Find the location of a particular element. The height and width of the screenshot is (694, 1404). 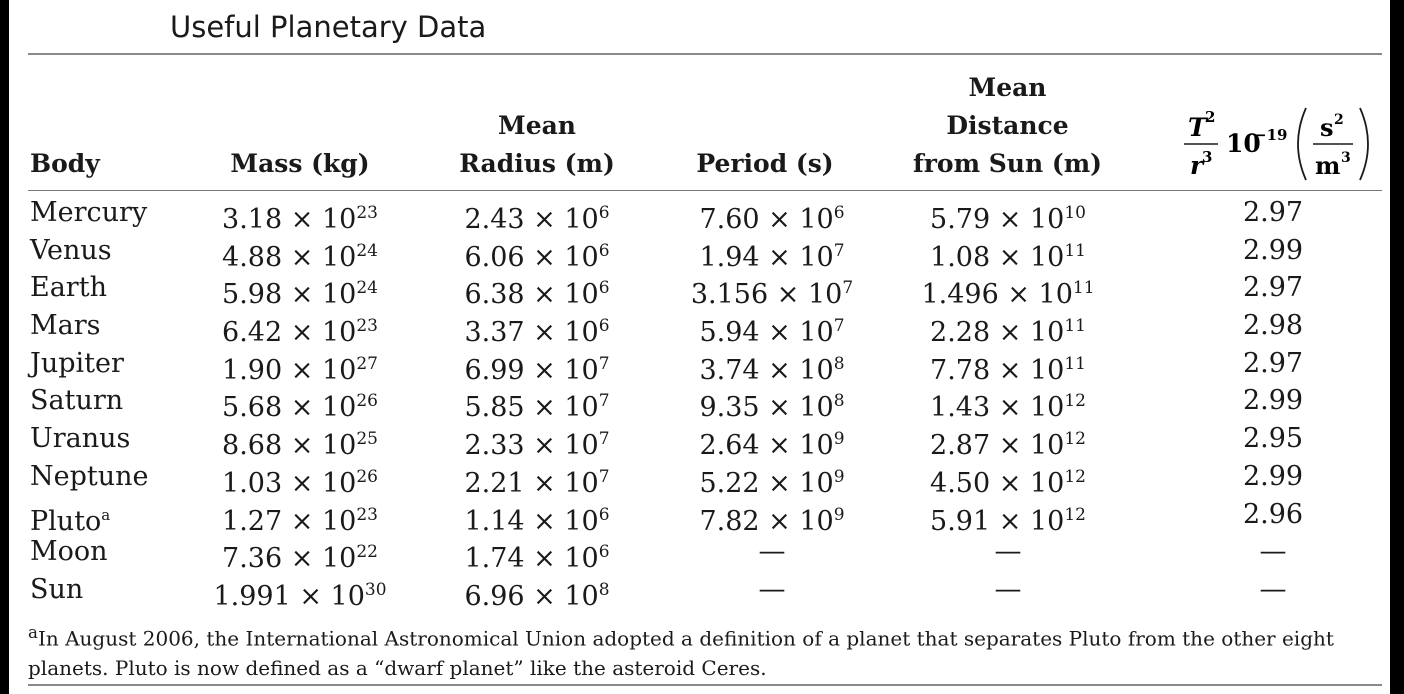

distance-mantissa: 1.43 is located at coordinates (960, 408).